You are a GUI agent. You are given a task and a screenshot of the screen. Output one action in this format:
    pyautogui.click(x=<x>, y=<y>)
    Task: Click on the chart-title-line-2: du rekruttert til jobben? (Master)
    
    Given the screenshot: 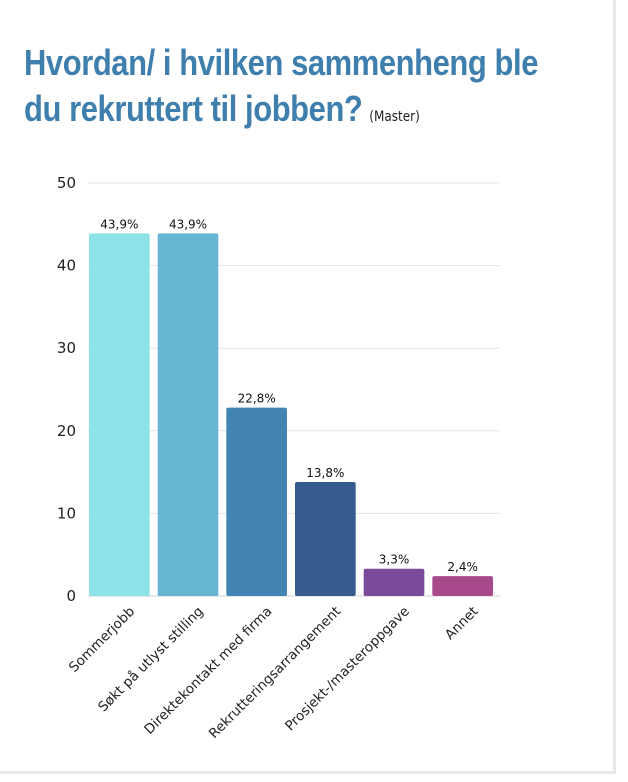 What is the action you would take?
    pyautogui.click(x=273, y=113)
    